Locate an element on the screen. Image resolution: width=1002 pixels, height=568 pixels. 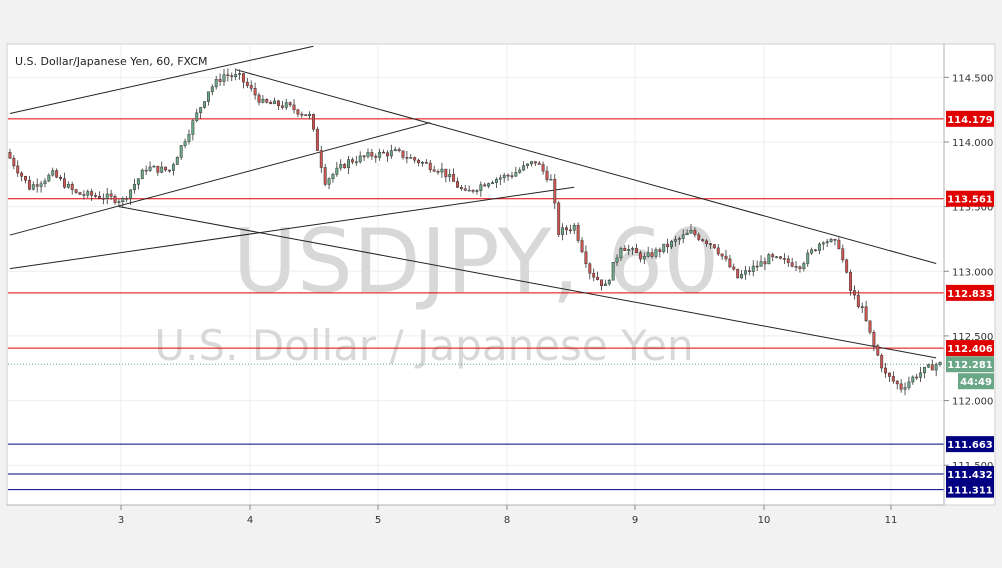
x-tick-label: 11 is located at coordinates (891, 520).